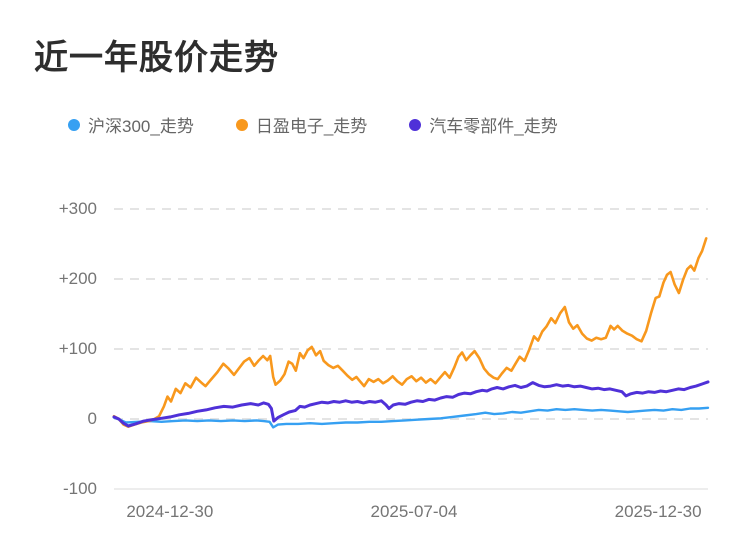 Image resolution: width=750 pixels, height=558 pixels. I want to click on y-axis-tick-label: +200, so click(77, 278).